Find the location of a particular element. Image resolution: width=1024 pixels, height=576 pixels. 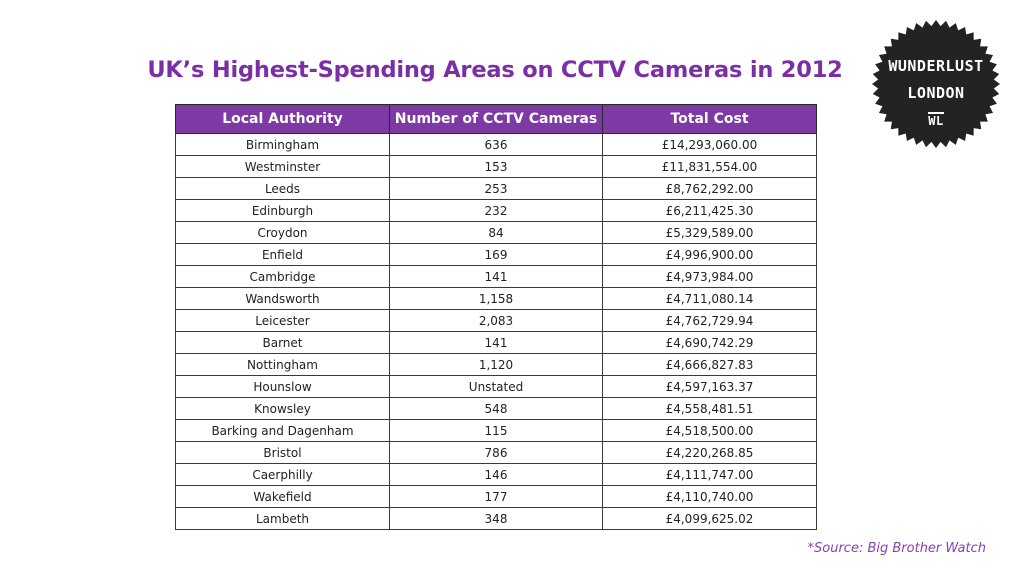

total-cost-cell: £8,762,292.00 is located at coordinates (709, 188).